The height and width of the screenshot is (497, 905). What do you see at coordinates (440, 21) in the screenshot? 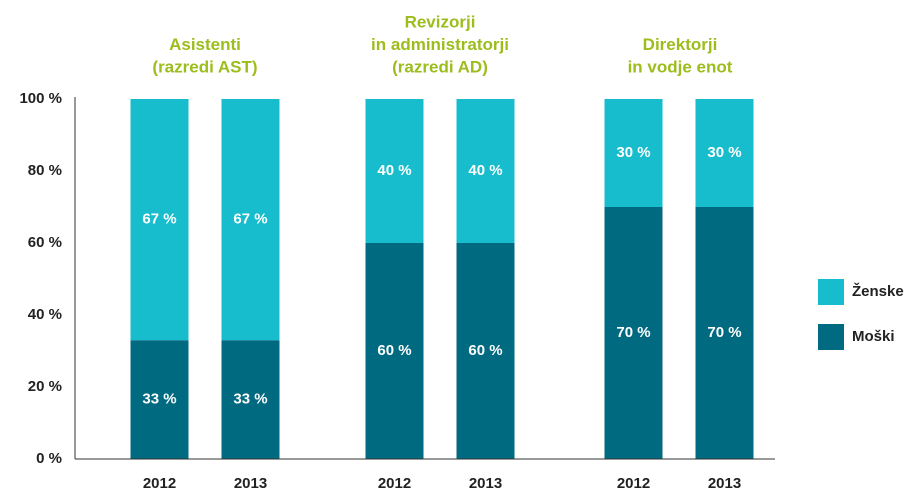
I see `group-label: Revizorji` at bounding box center [440, 21].